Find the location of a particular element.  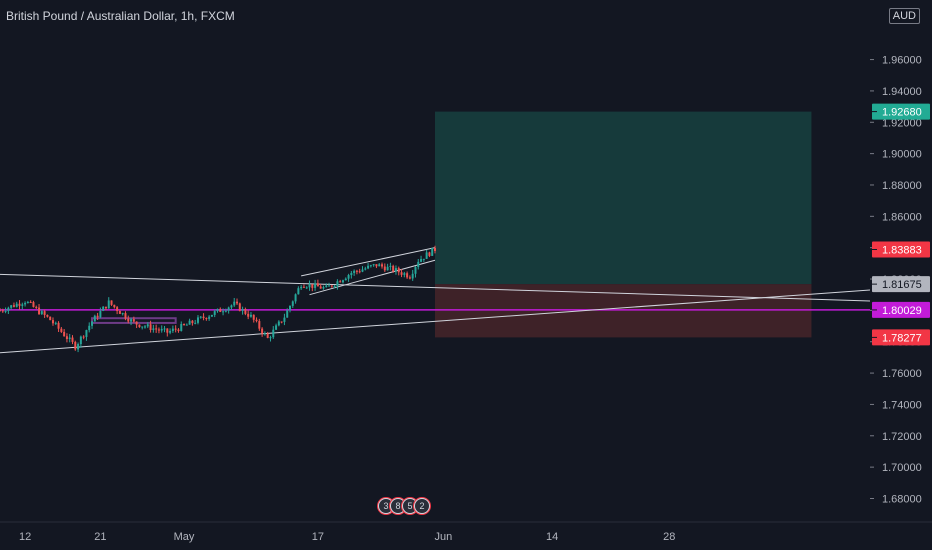

currency-badge: AUD is located at coordinates (904, 16).